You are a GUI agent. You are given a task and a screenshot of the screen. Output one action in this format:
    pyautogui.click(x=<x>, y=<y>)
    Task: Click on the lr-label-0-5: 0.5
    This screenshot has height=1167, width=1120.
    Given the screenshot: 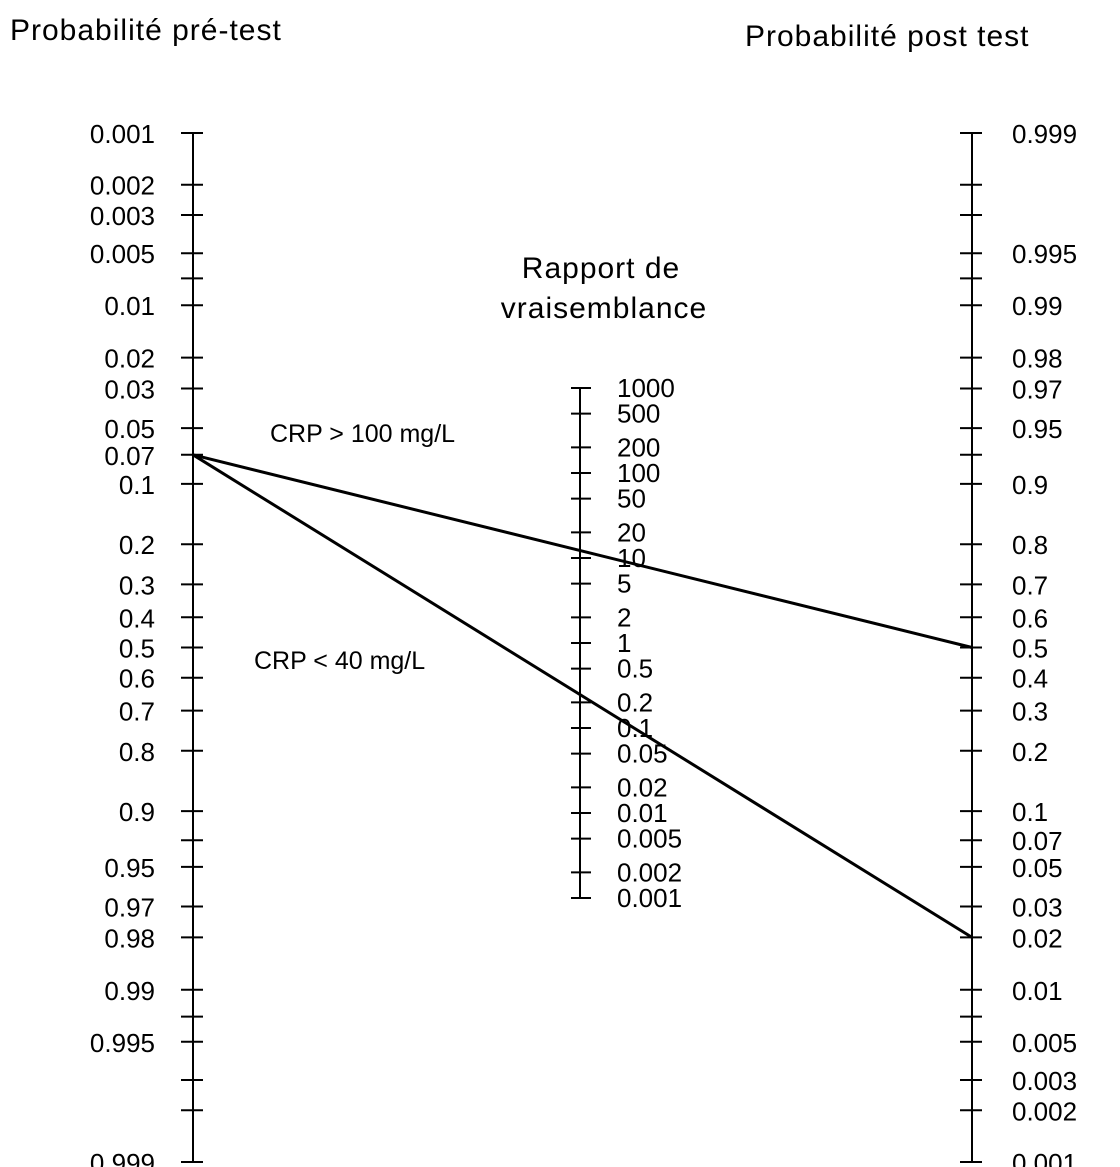 What is the action you would take?
    pyautogui.click(x=635, y=669)
    